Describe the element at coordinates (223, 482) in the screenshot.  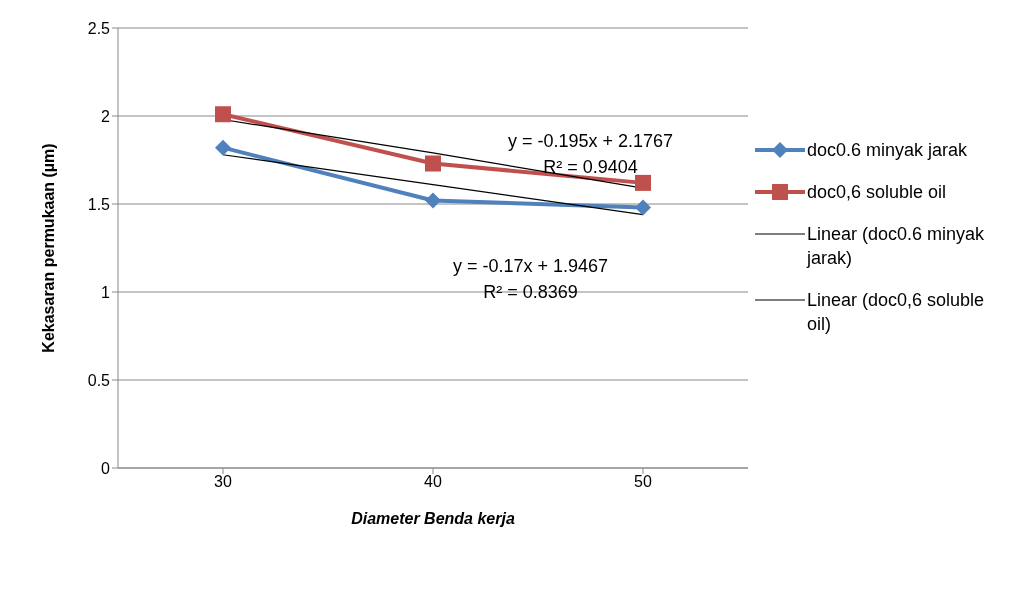
I see `x-tick-label: 30` at that location.